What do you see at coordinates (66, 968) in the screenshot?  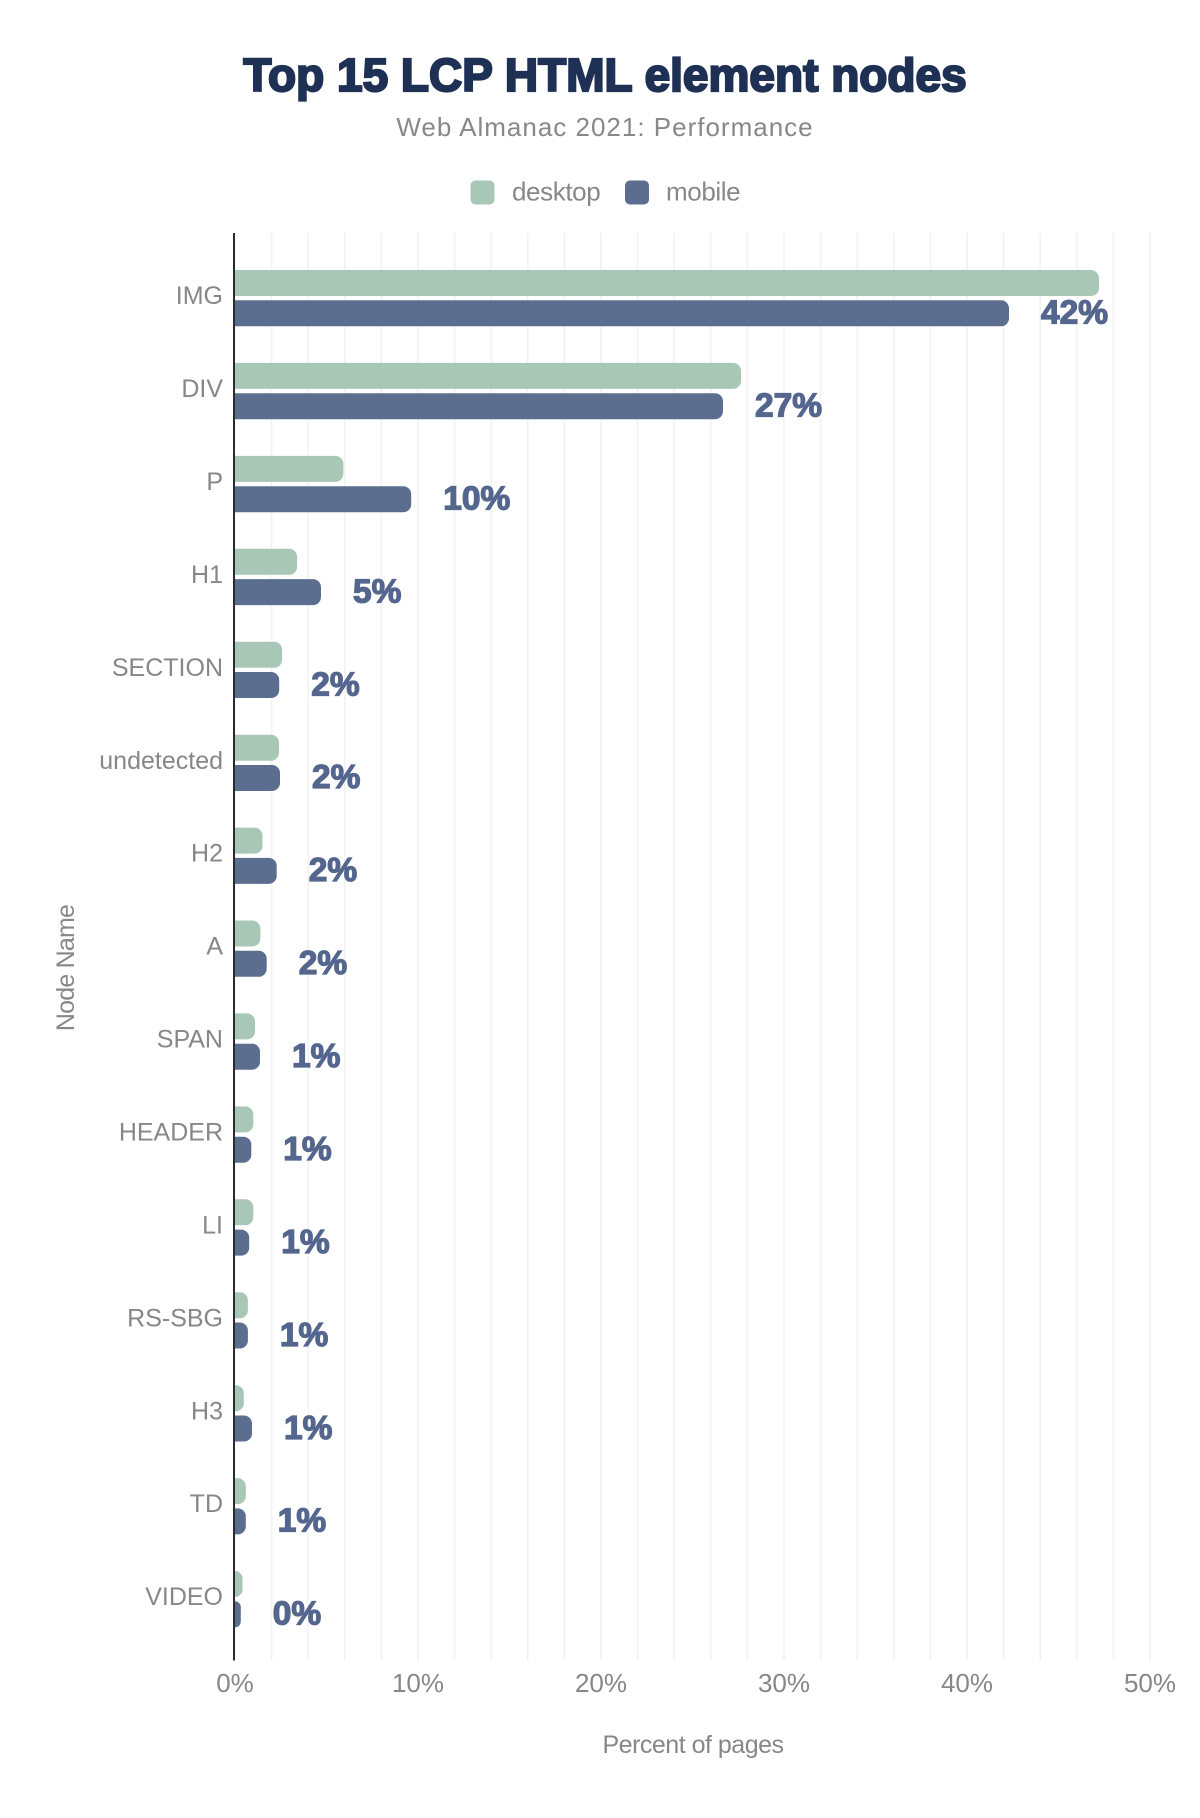 I see `svg-text: Node Name` at bounding box center [66, 968].